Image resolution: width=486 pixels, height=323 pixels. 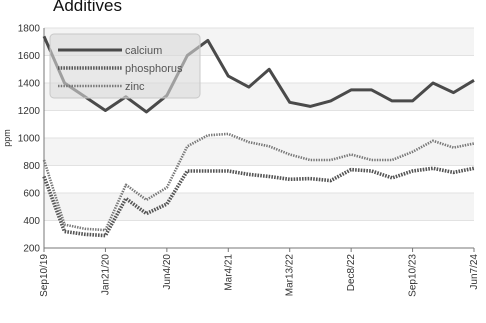 I want to click on y-tick-labels: 200 400 600 800 1000 1200 1400 1600 1800, so click(x=29, y=139).